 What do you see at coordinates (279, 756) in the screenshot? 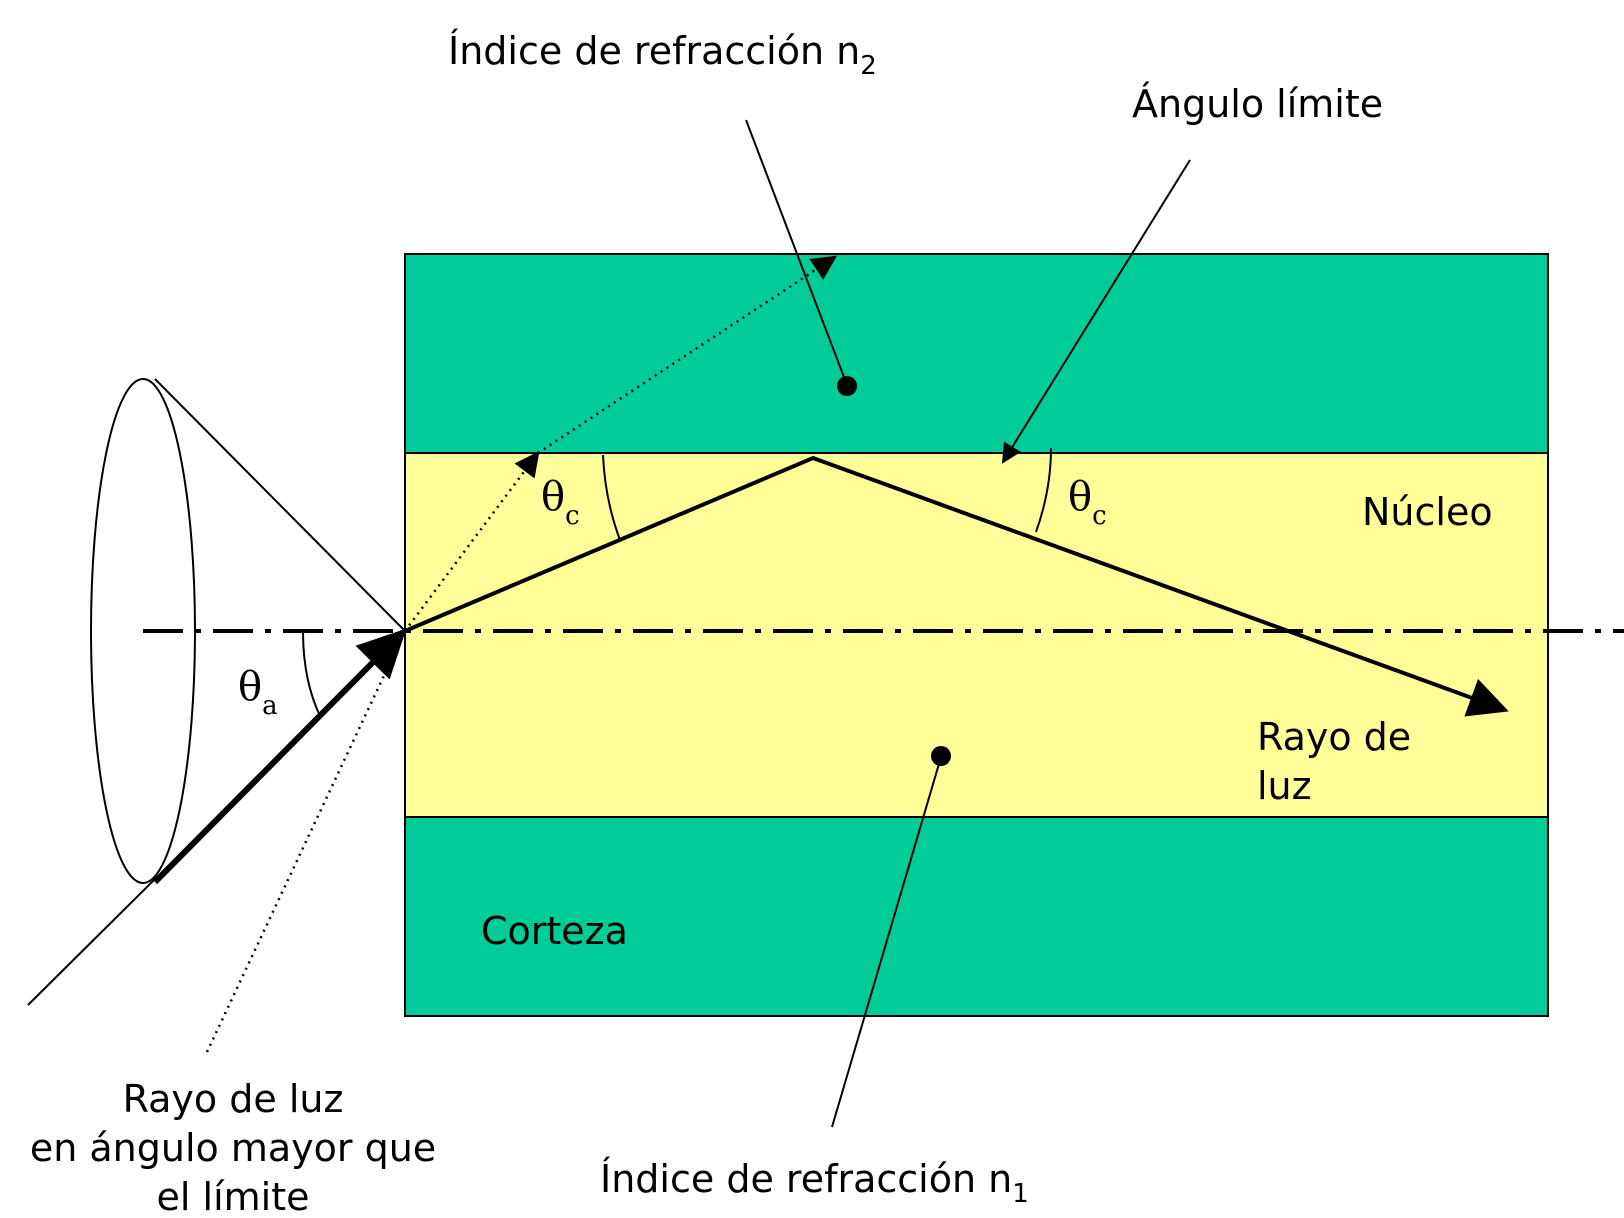
I see `incident-ray` at bounding box center [279, 756].